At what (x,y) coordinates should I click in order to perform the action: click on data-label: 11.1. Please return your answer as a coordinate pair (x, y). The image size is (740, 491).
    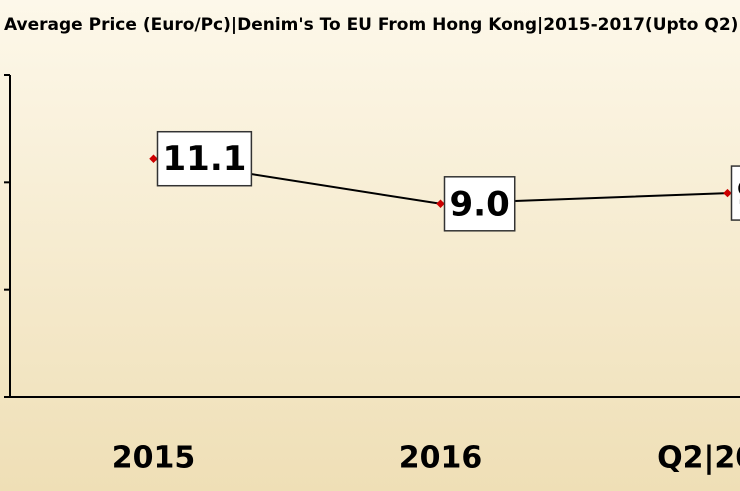
    Looking at the image, I should click on (205, 159).